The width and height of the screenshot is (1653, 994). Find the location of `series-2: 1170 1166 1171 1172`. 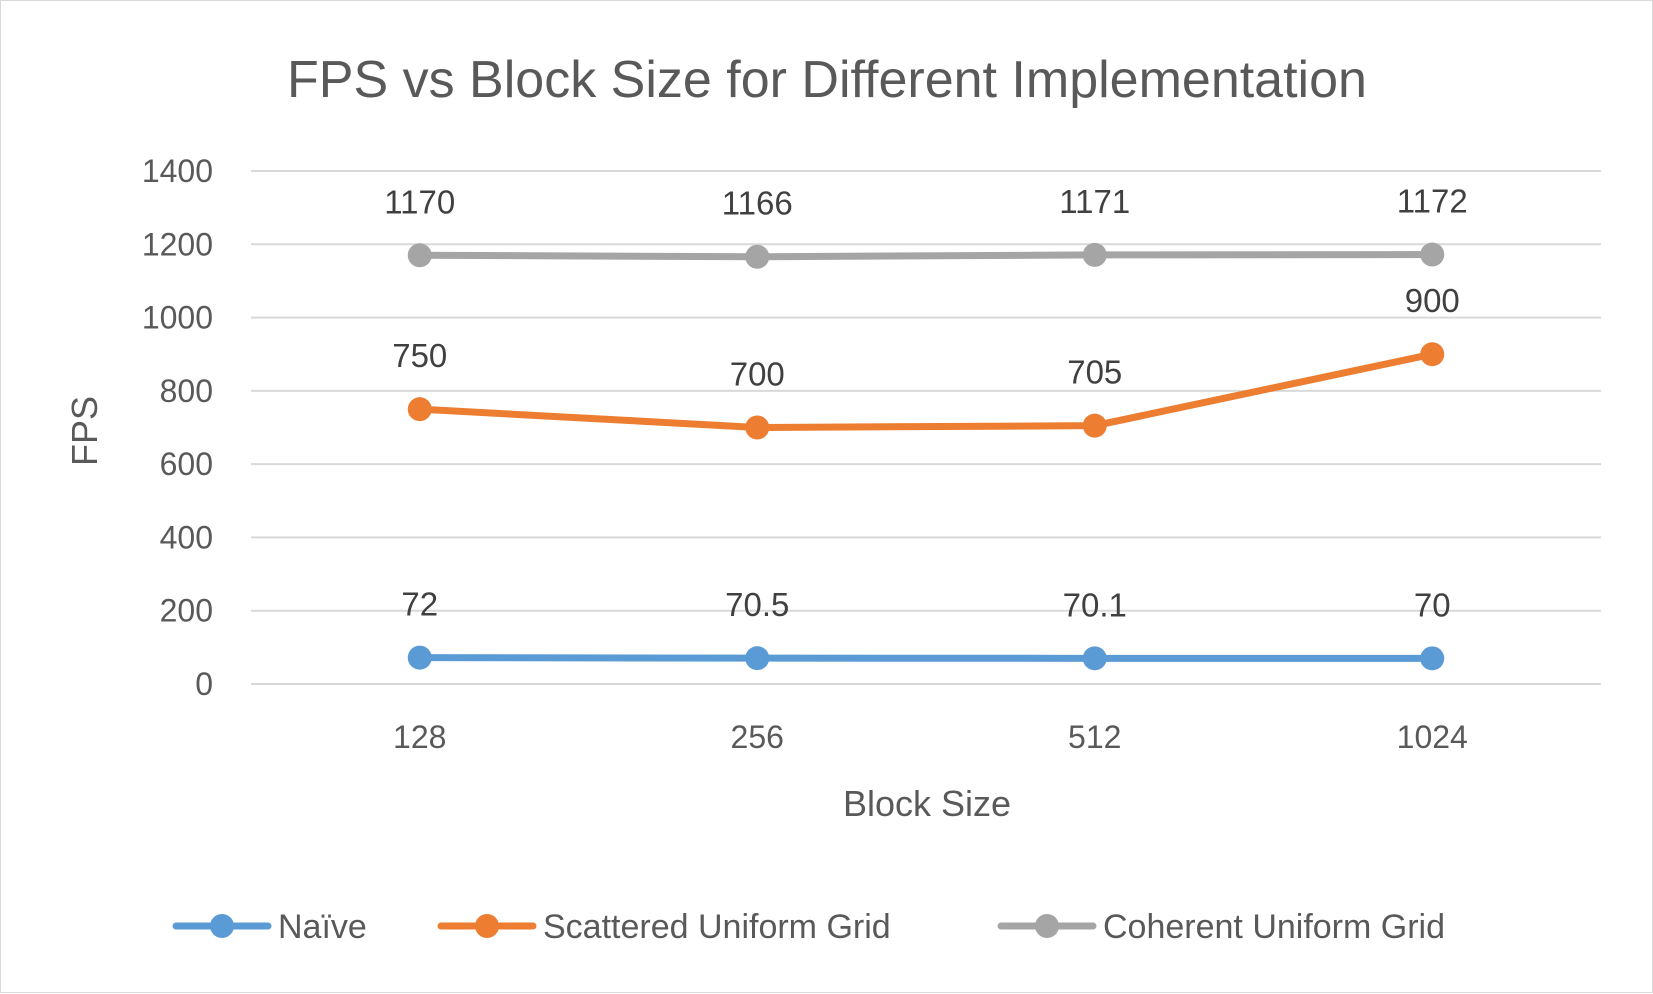

series-2: 1170 1166 1171 1172 is located at coordinates (926, 226).